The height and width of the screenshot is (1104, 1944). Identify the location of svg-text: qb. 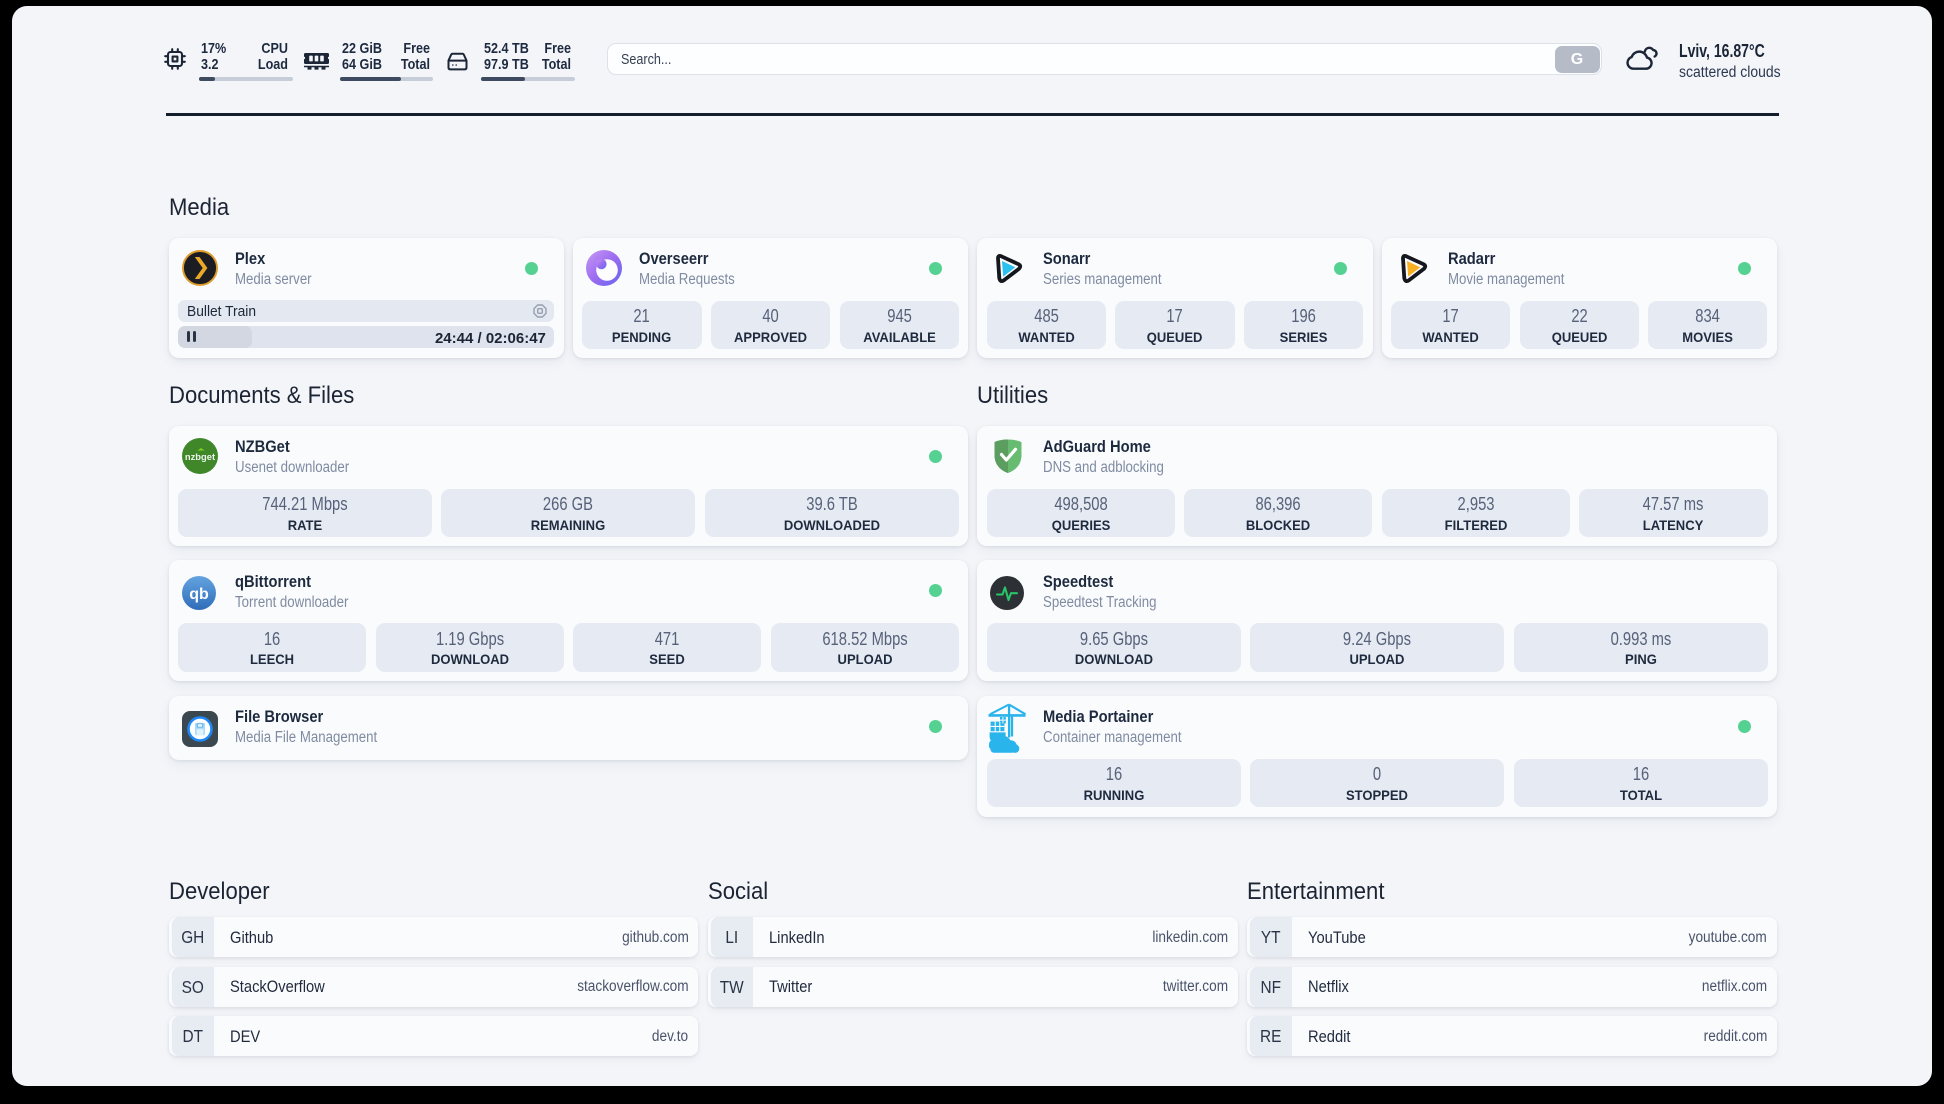
(199, 594).